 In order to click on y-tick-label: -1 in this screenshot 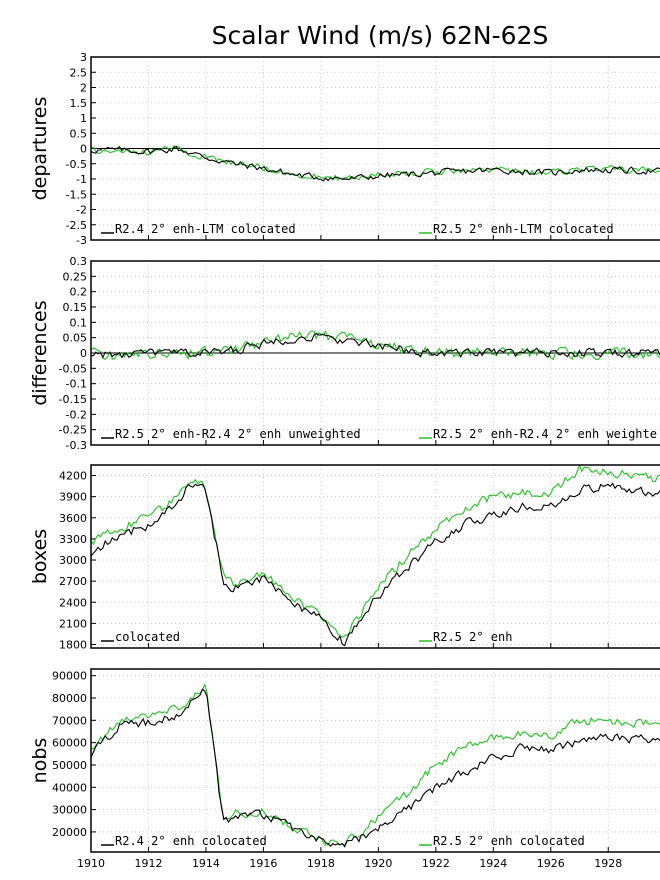, I will do `click(81, 179)`.